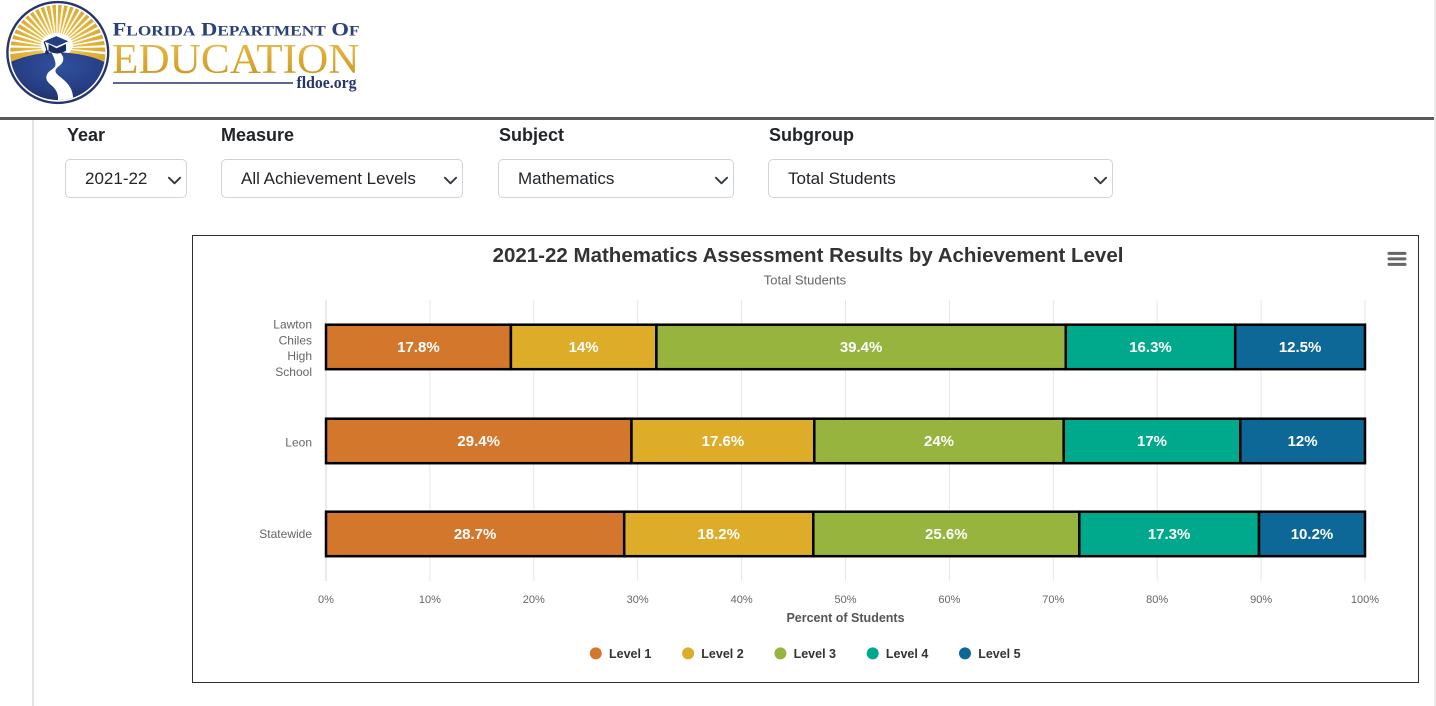  I want to click on svg-text: Level 4, so click(907, 654).